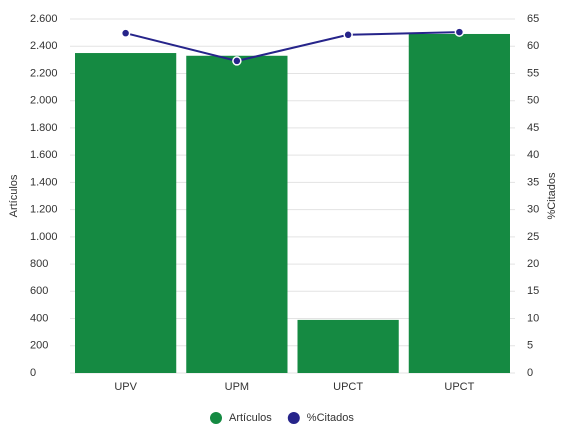  What do you see at coordinates (14, 195) in the screenshot?
I see `y-axis-title: Artículos` at bounding box center [14, 195].